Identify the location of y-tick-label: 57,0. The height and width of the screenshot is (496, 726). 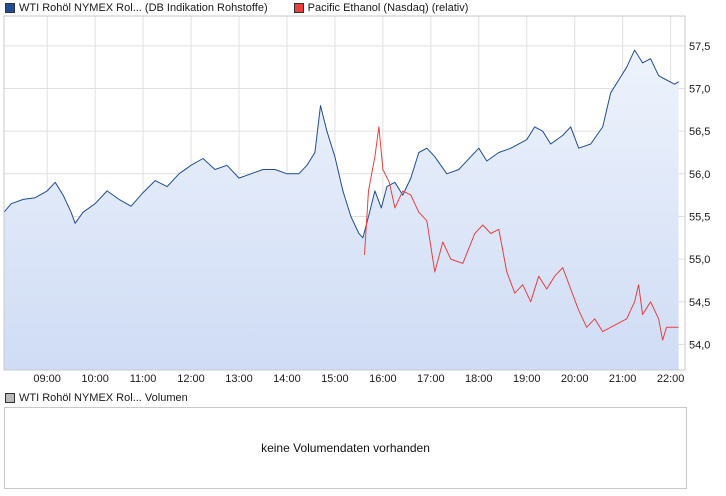
(699, 90).